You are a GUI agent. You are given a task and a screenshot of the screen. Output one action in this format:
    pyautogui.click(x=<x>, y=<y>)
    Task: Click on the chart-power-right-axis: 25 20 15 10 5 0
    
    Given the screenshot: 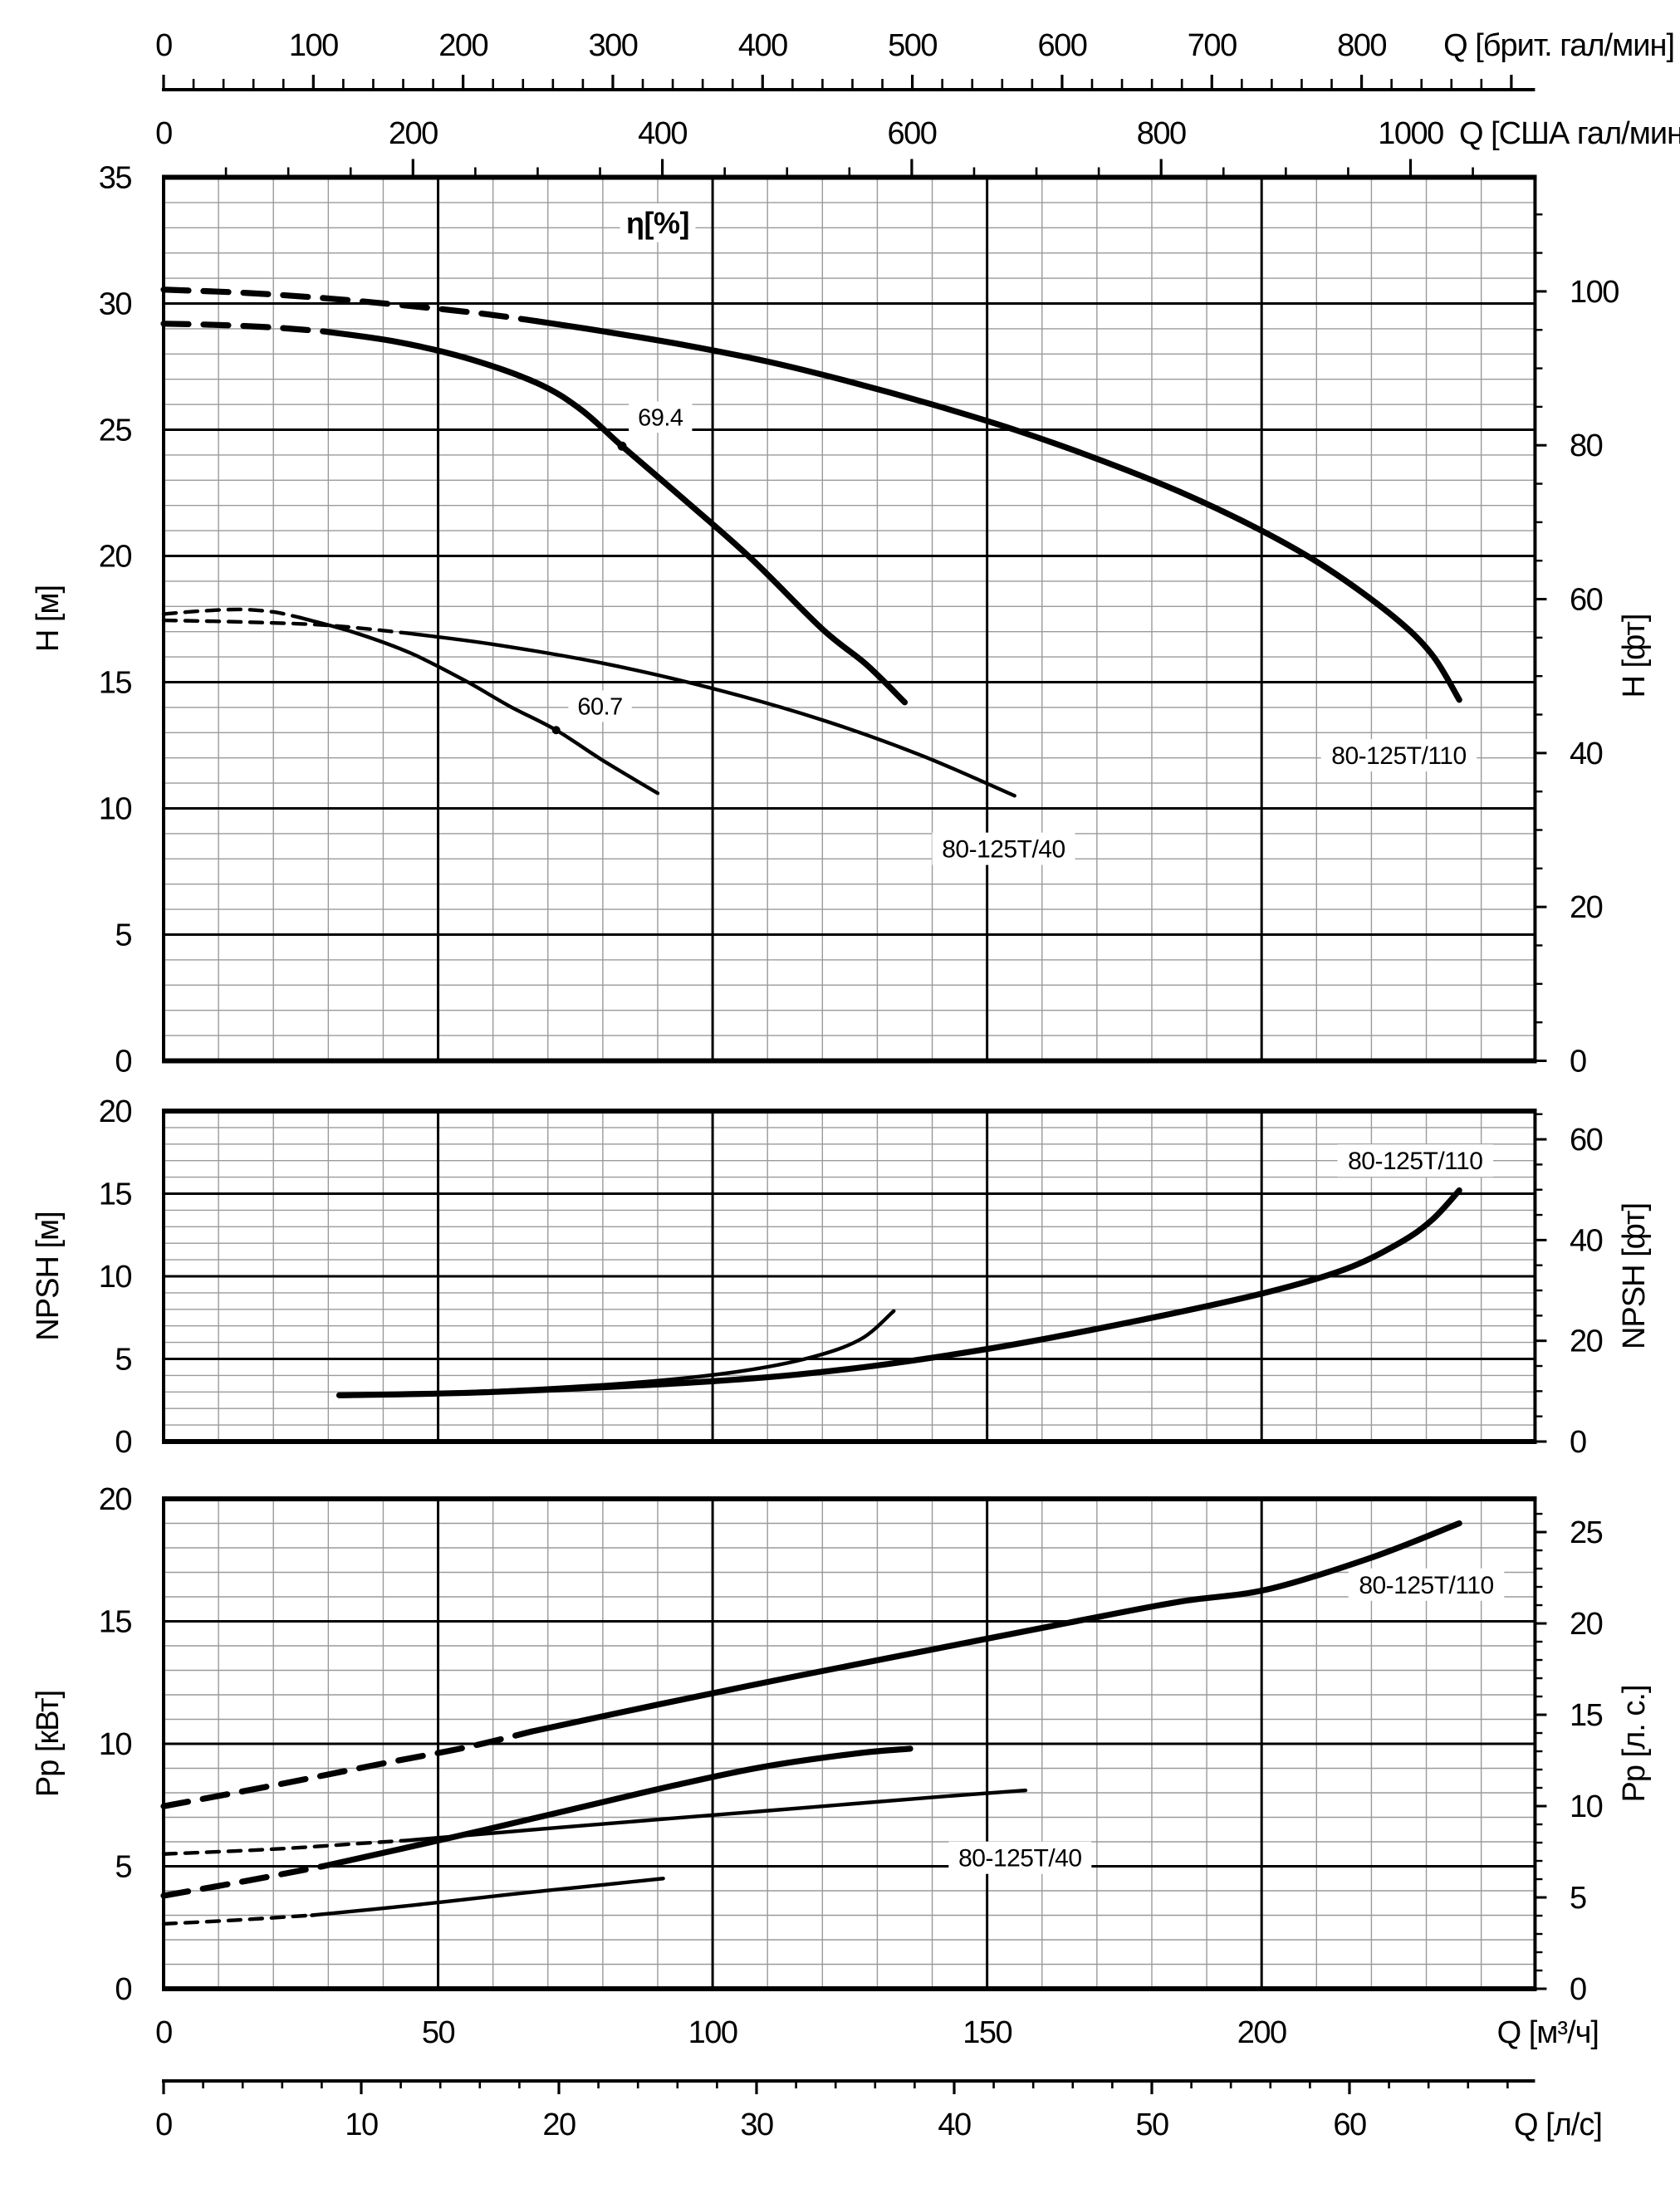 What is the action you would take?
    pyautogui.click(x=1569, y=1759)
    